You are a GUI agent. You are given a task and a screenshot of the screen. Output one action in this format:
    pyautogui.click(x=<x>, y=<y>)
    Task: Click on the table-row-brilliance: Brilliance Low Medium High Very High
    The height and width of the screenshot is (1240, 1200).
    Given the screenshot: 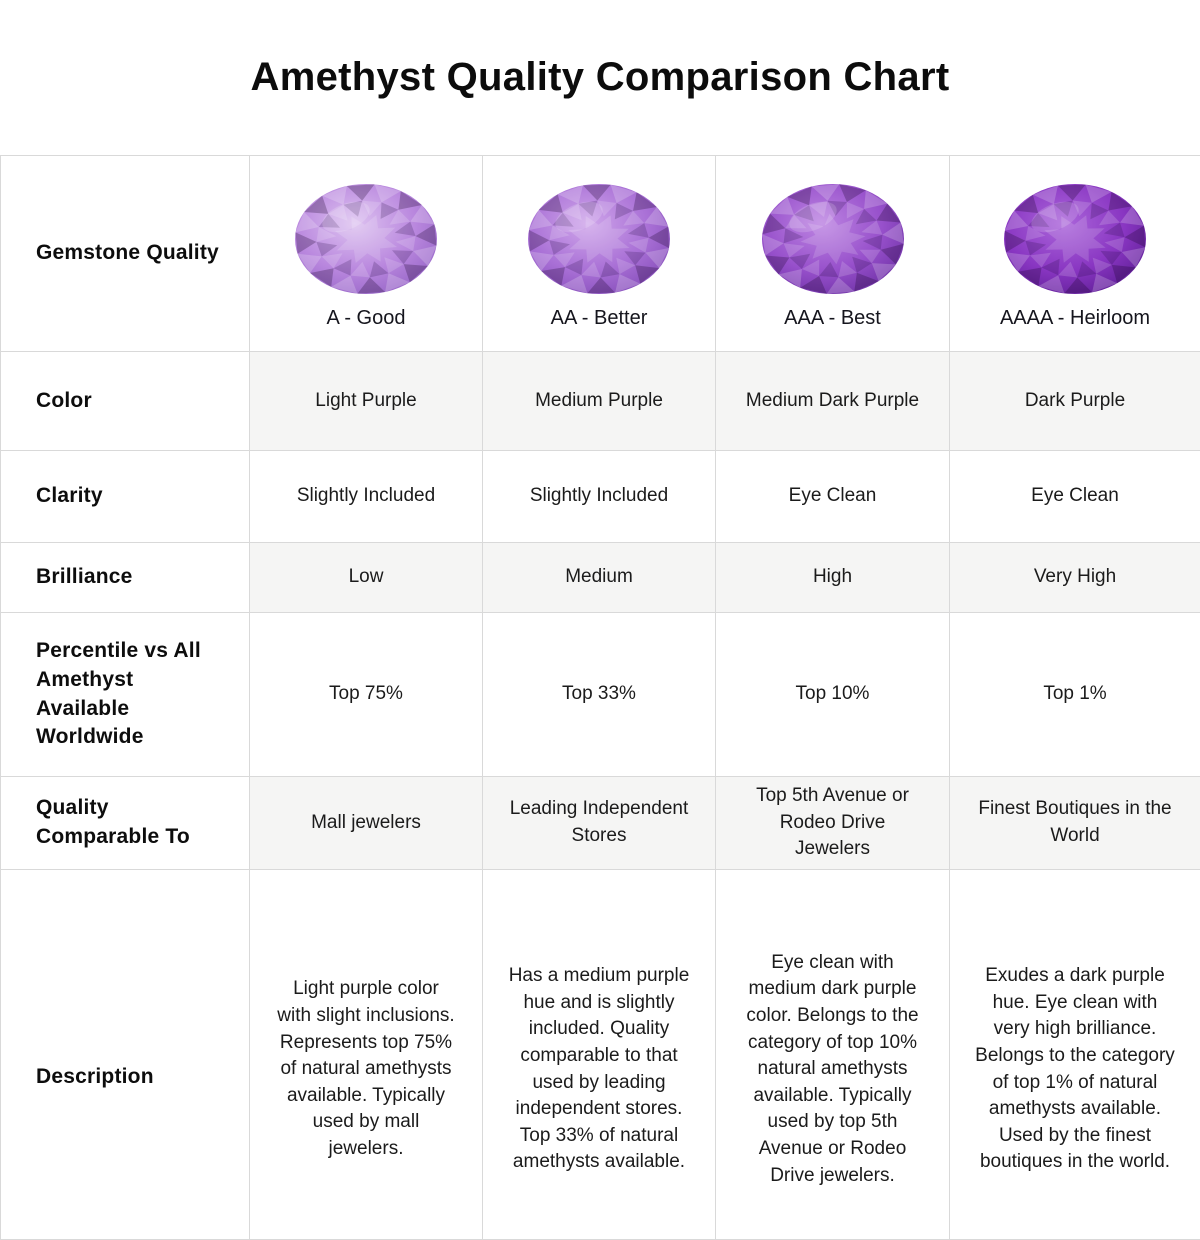 What is the action you would take?
    pyautogui.click(x=600, y=578)
    